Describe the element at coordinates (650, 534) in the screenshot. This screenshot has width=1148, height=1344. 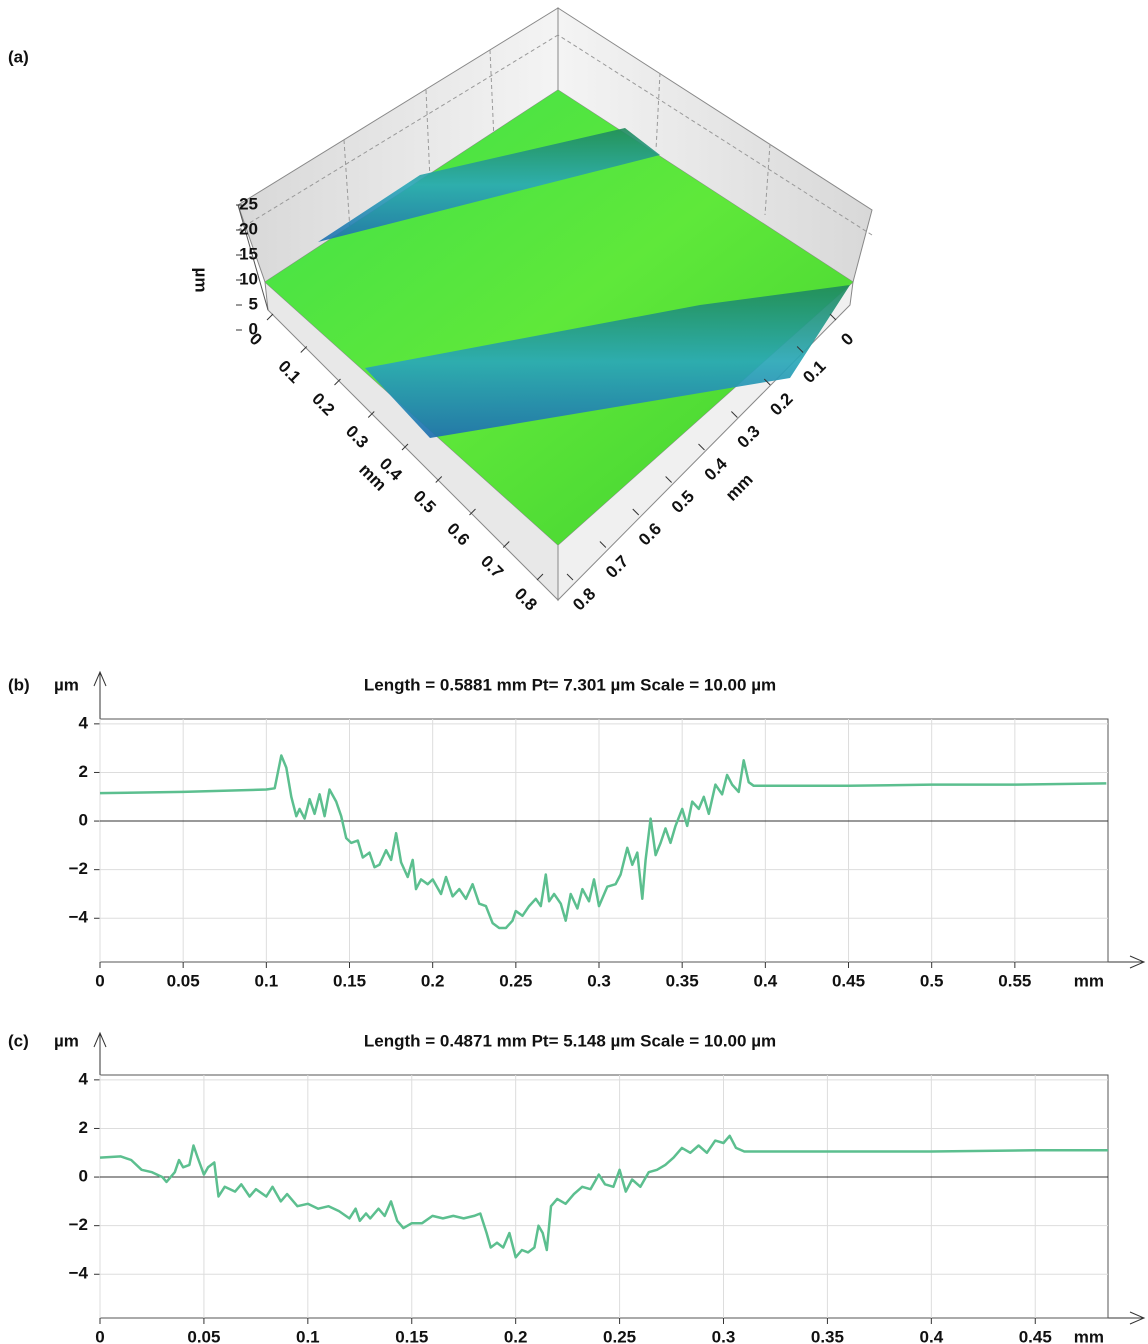
I see `y-tick-label: 0.6` at that location.